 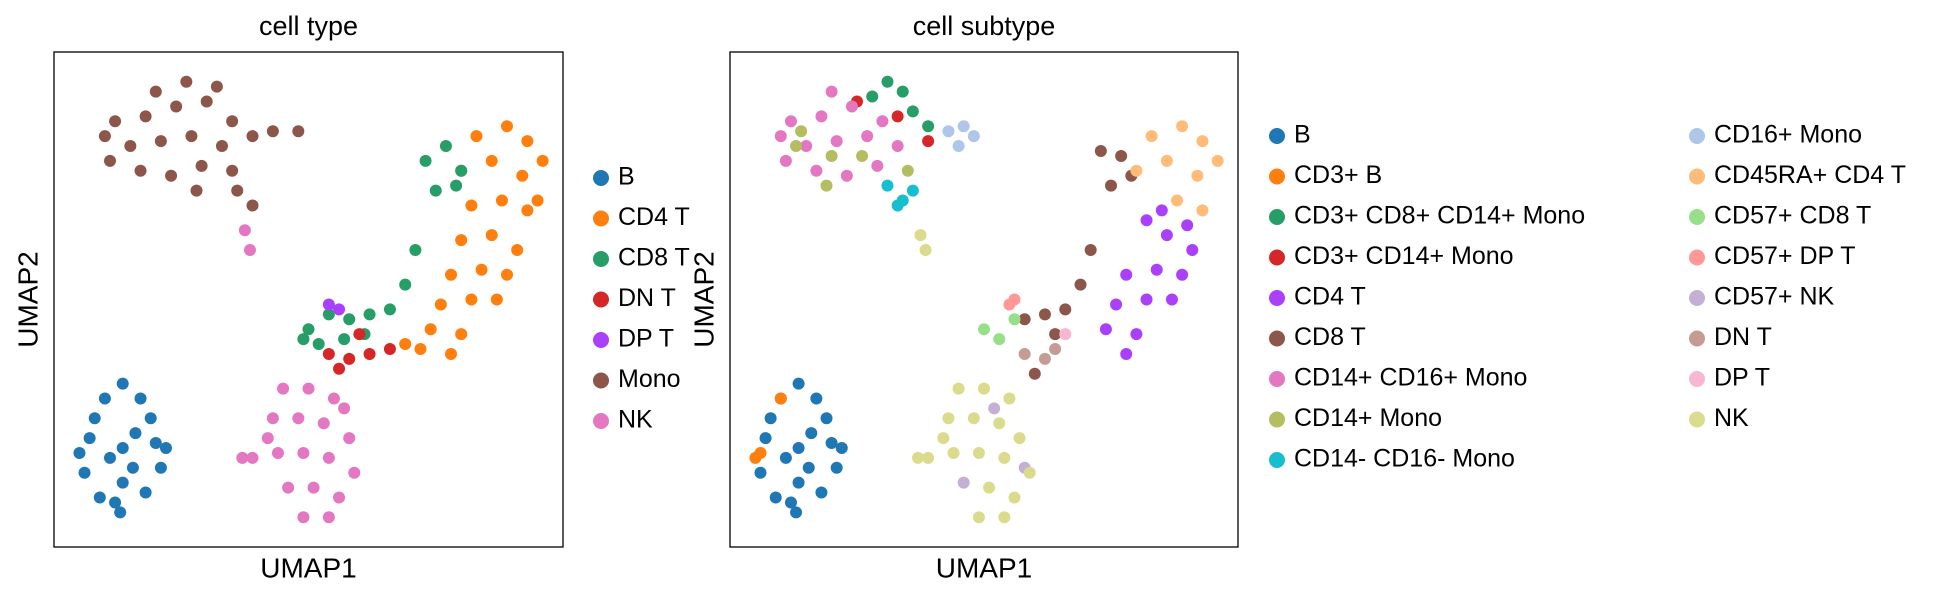 I want to click on legend-label: CD14+ Mono, so click(x=1368, y=418).